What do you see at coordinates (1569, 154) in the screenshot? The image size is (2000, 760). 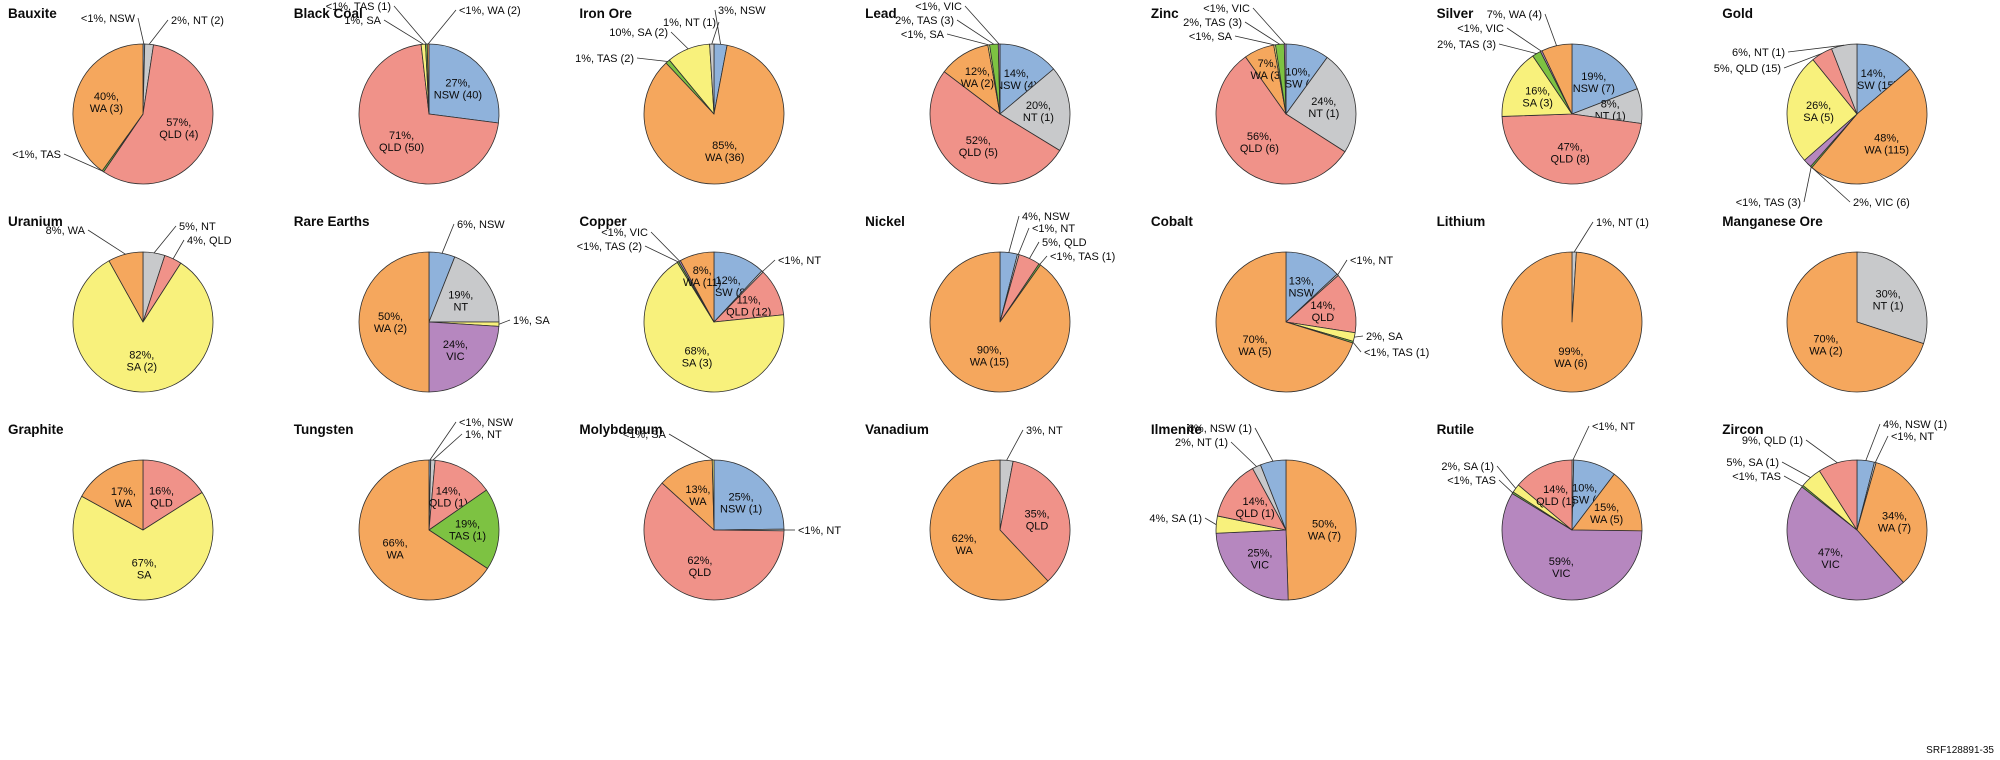 I see `slice-label: 47%, QLD (8)` at bounding box center [1569, 154].